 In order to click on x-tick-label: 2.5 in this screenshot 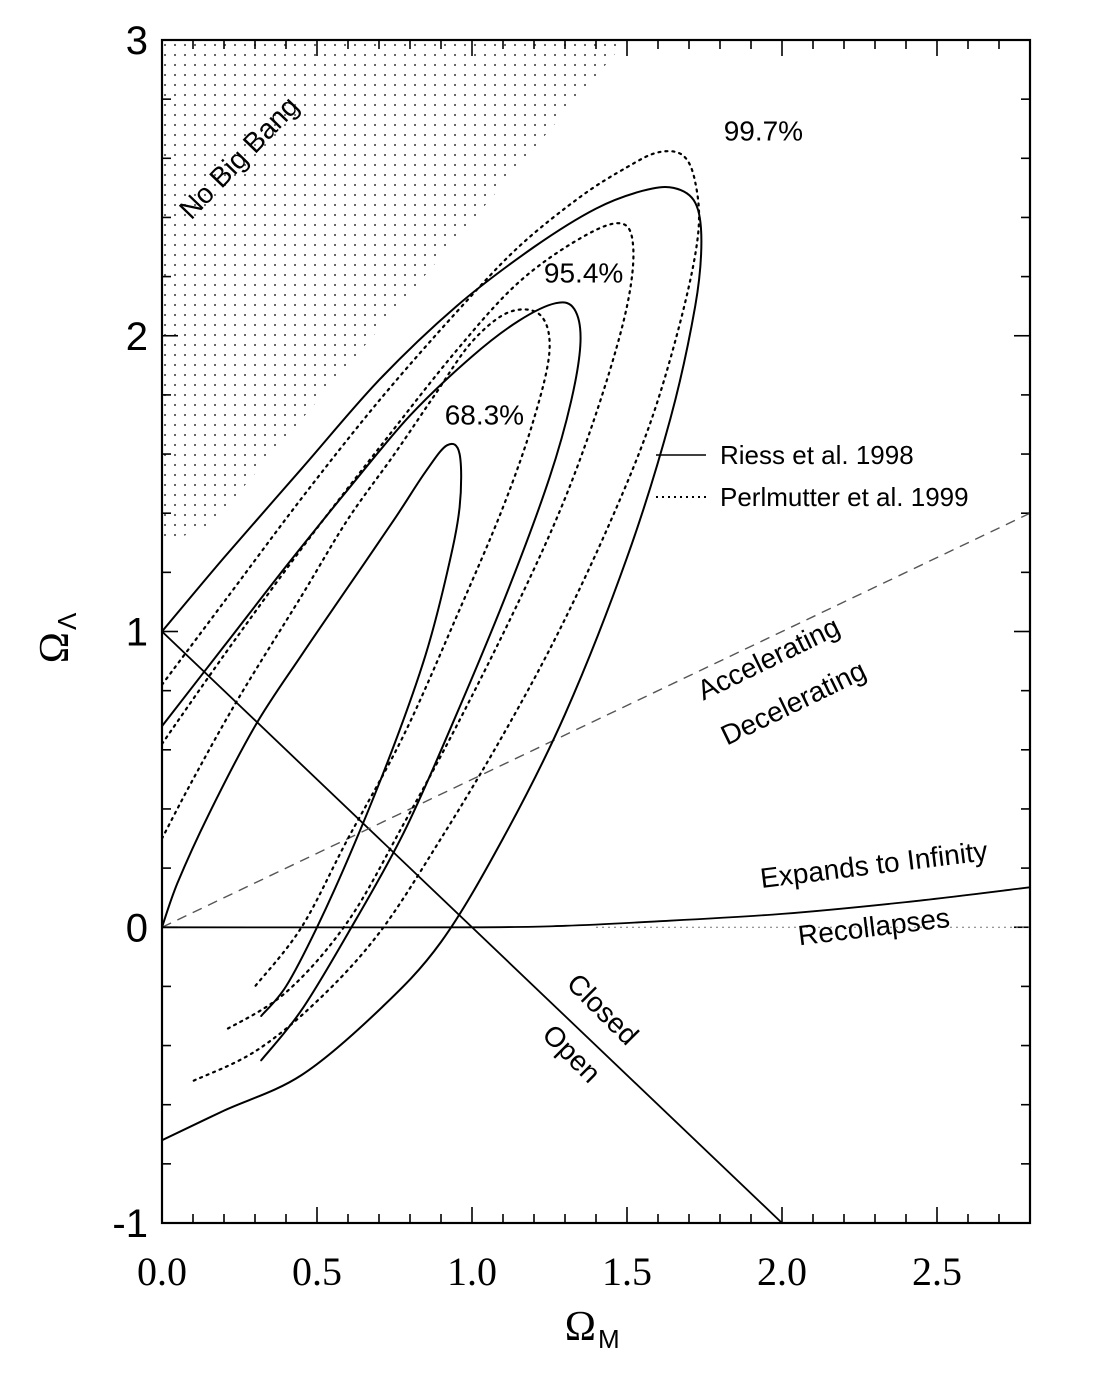, I will do `click(937, 1271)`.